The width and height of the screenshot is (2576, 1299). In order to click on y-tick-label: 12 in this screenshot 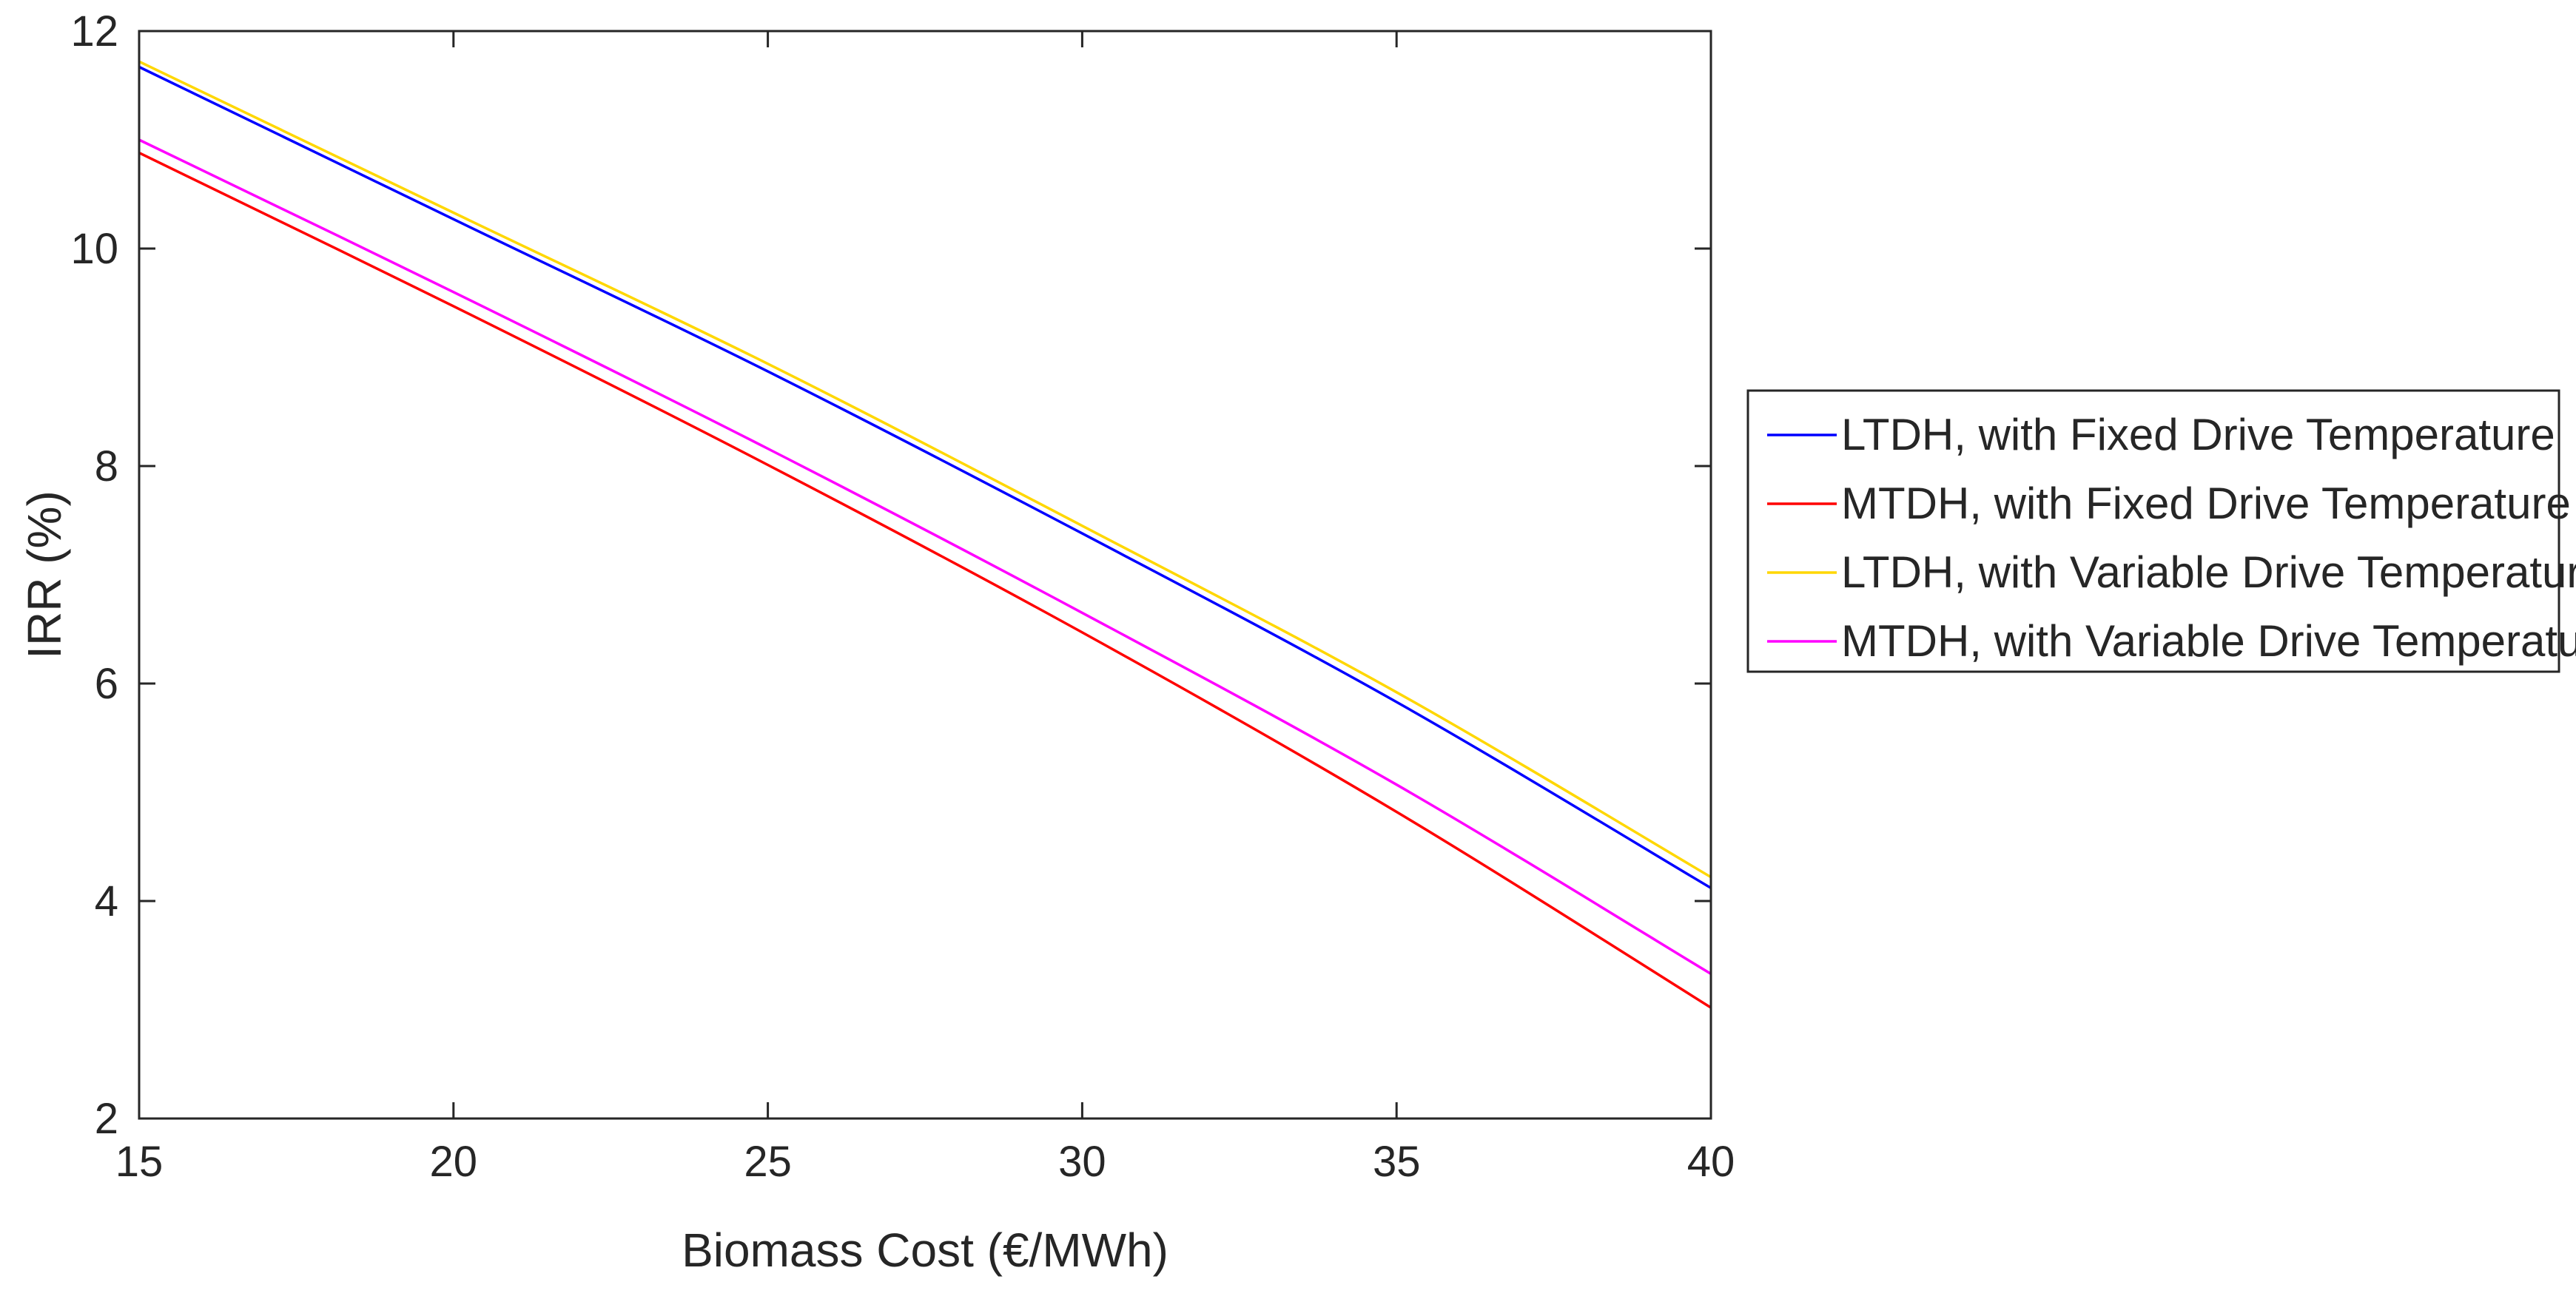, I will do `click(94, 31)`.